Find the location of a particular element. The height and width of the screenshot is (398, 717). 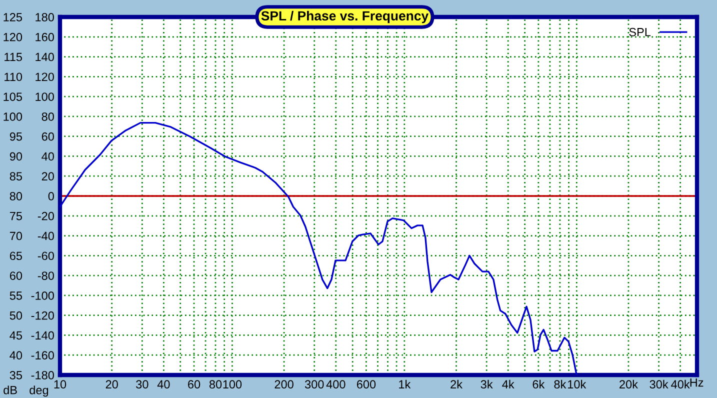

y-tick-label: 110 is located at coordinates (13, 77).